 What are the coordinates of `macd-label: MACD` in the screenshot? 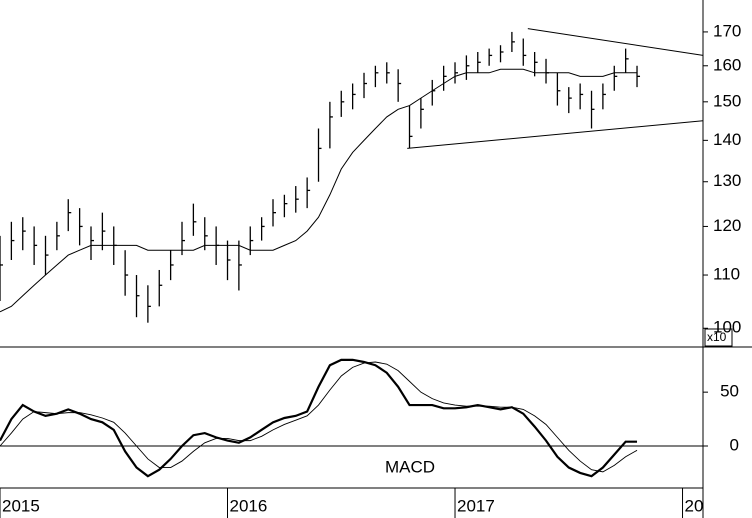 It's located at (410, 466).